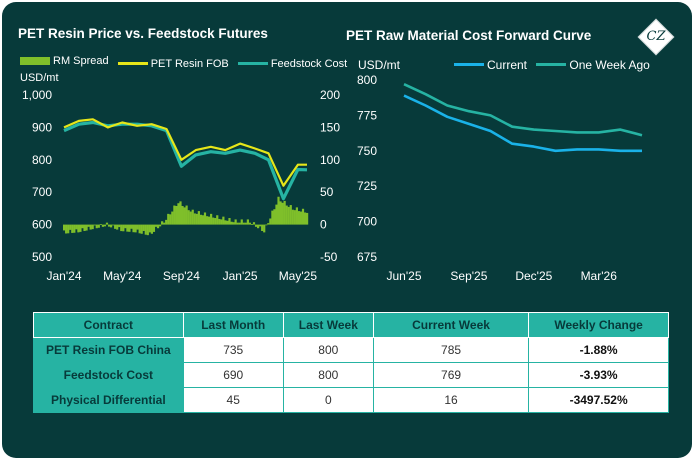  What do you see at coordinates (42, 160) in the screenshot?
I see `left-y-tick: 800` at bounding box center [42, 160].